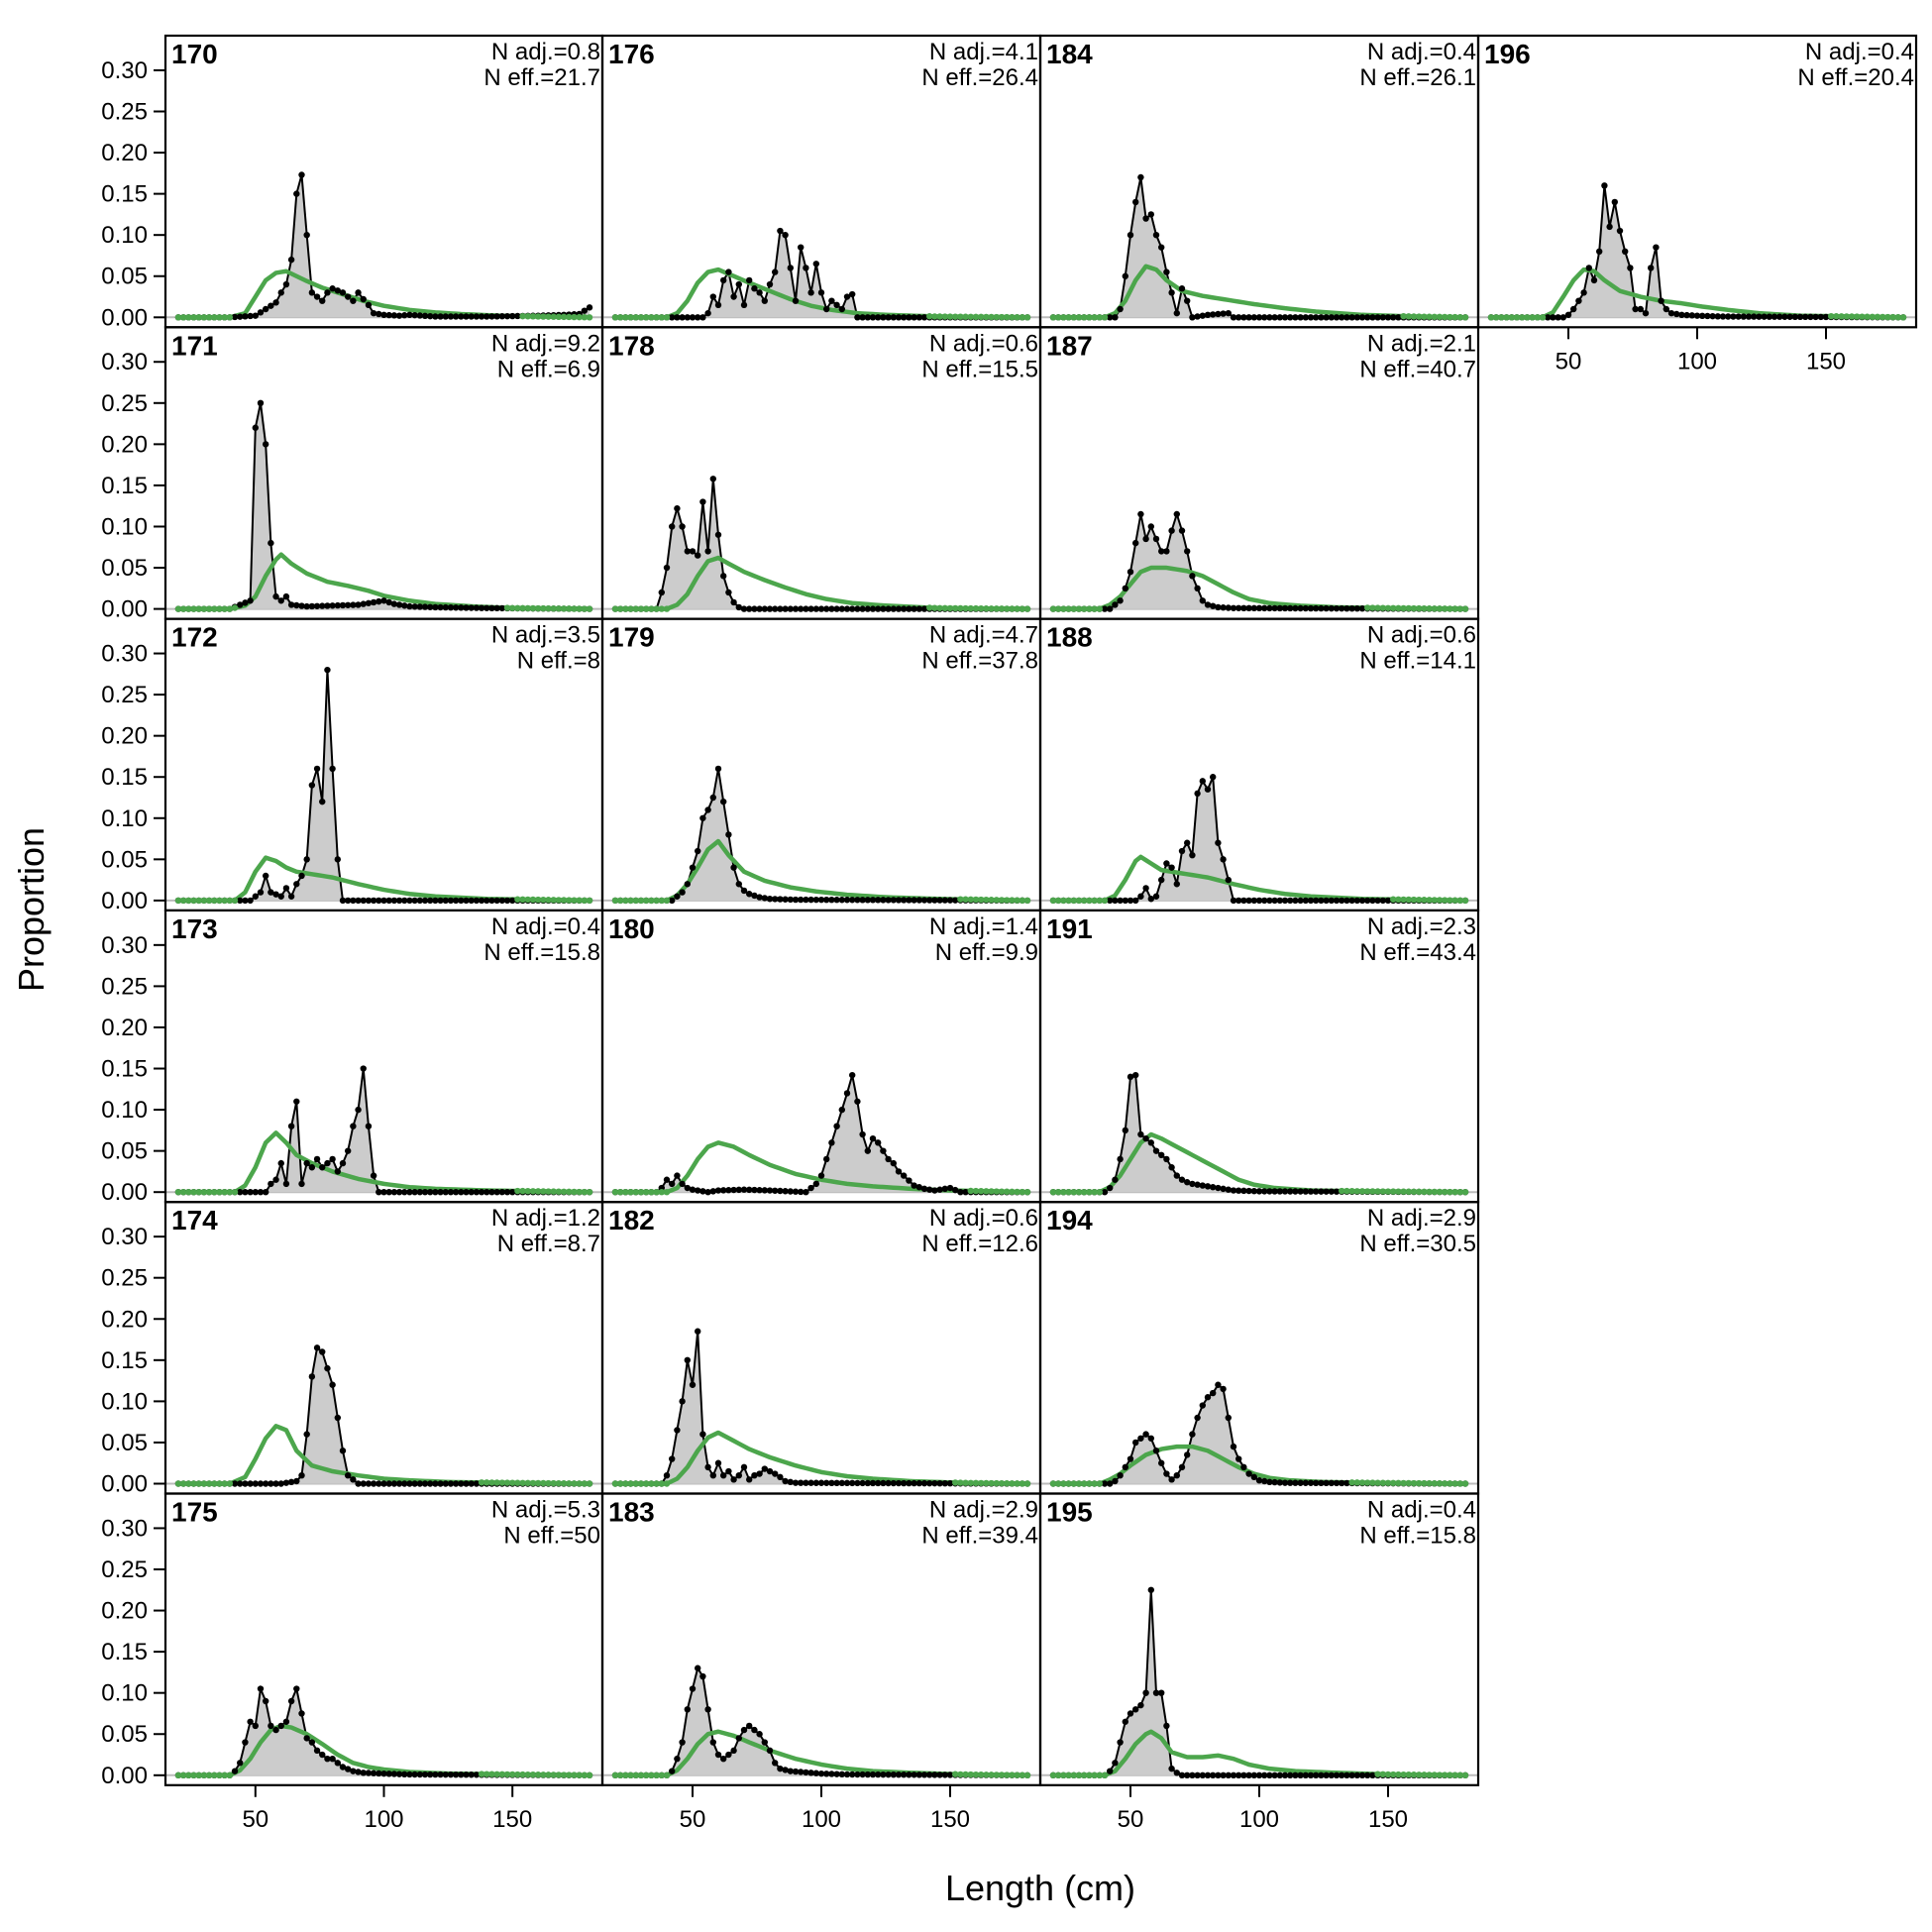  I want to click on observed-line, so click(383, 246).